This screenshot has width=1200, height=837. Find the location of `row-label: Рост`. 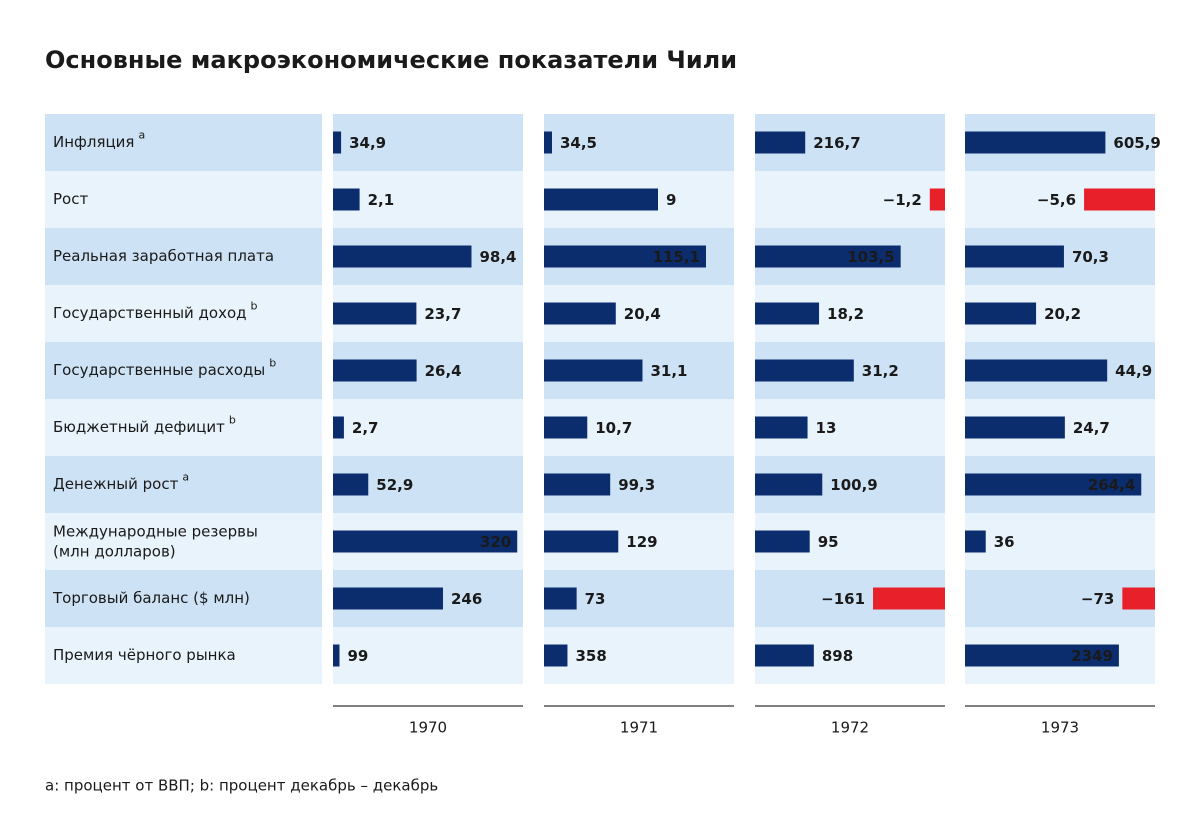

row-label: Рост is located at coordinates (70, 199).